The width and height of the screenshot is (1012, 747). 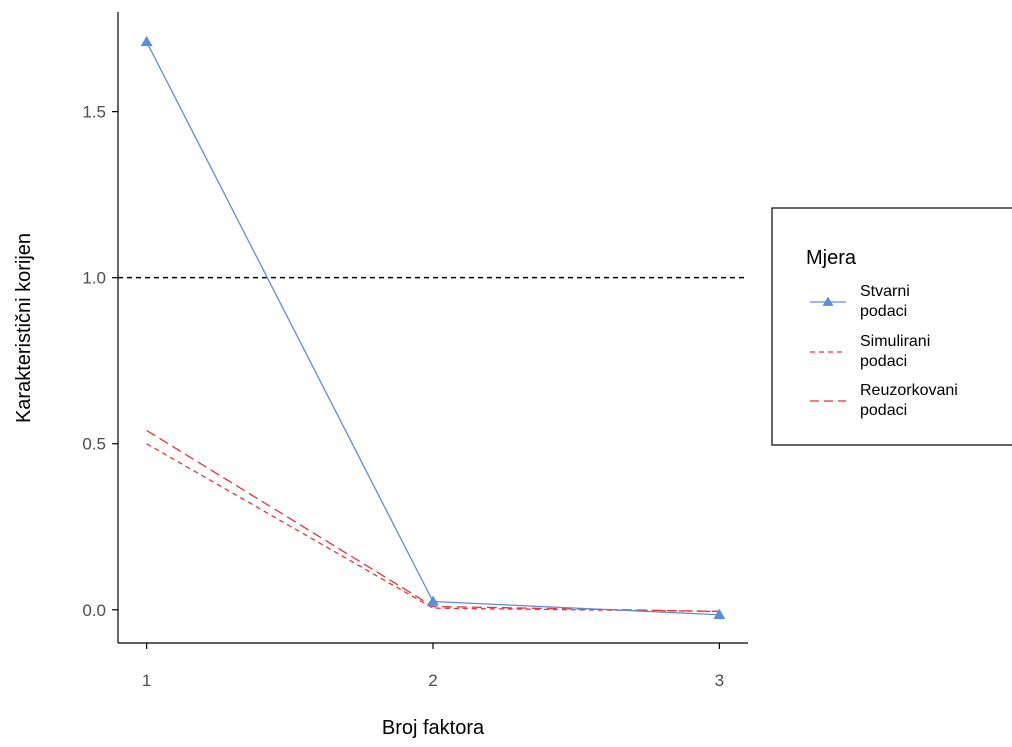 What do you see at coordinates (909, 390) in the screenshot?
I see `legend-label: Reuzorkovani` at bounding box center [909, 390].